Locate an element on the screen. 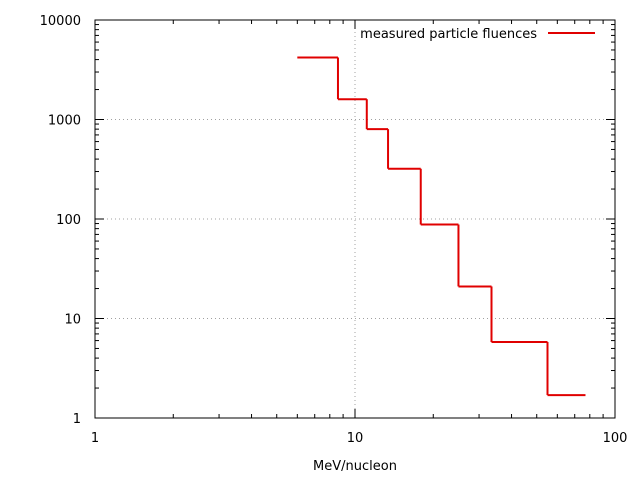  y-tick-label: 10 is located at coordinates (72, 320).